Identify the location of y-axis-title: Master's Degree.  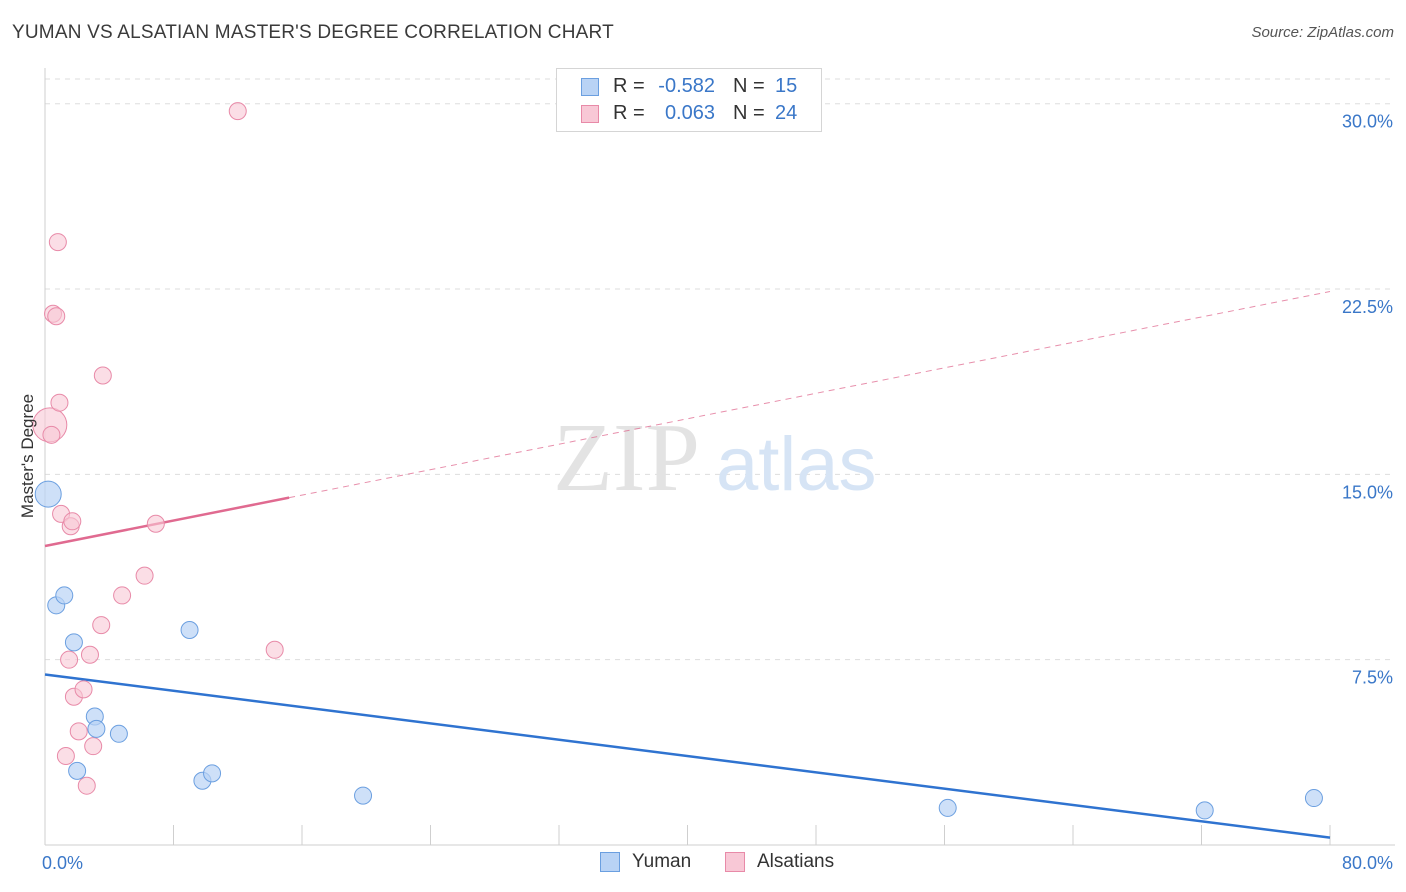
(27, 456).